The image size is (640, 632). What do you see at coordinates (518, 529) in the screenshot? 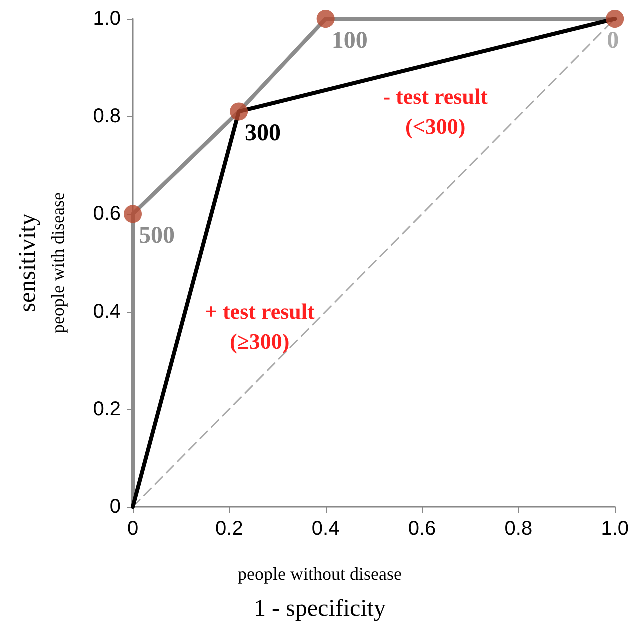
I see `x-tick-label: 0.8` at bounding box center [518, 529].